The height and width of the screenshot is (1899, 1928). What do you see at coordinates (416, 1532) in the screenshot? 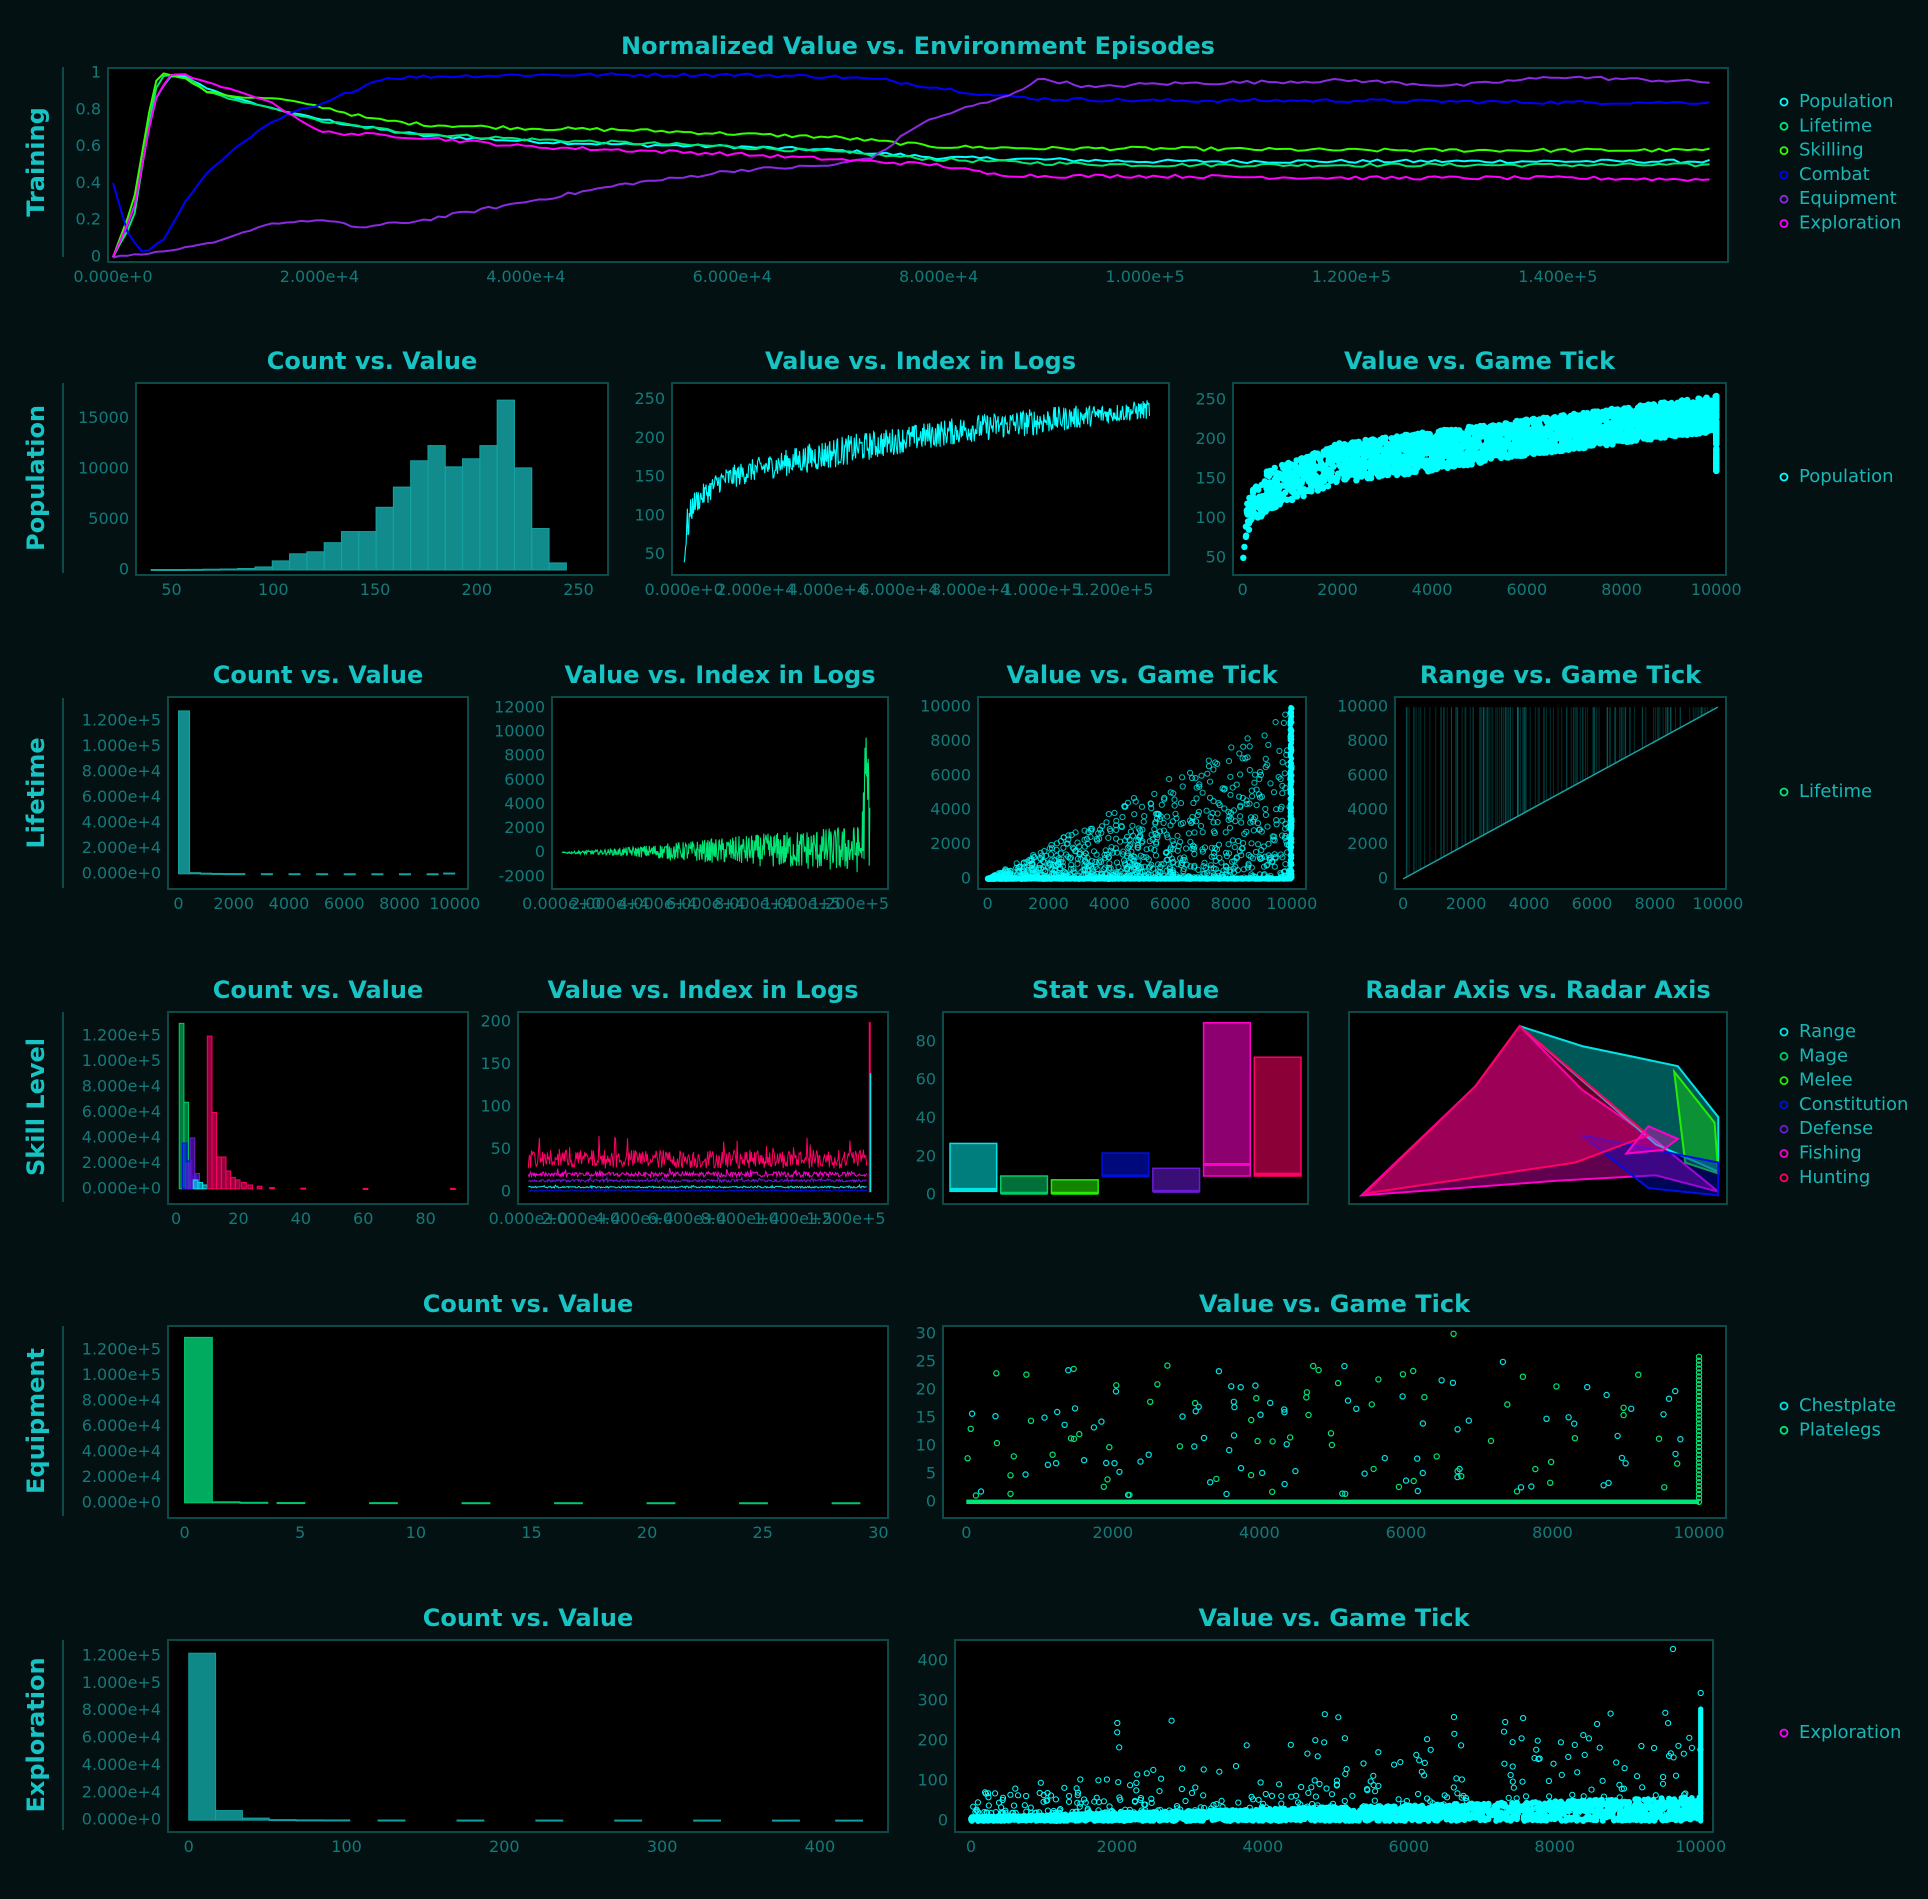
I see `x-tick-label: 10` at bounding box center [416, 1532].